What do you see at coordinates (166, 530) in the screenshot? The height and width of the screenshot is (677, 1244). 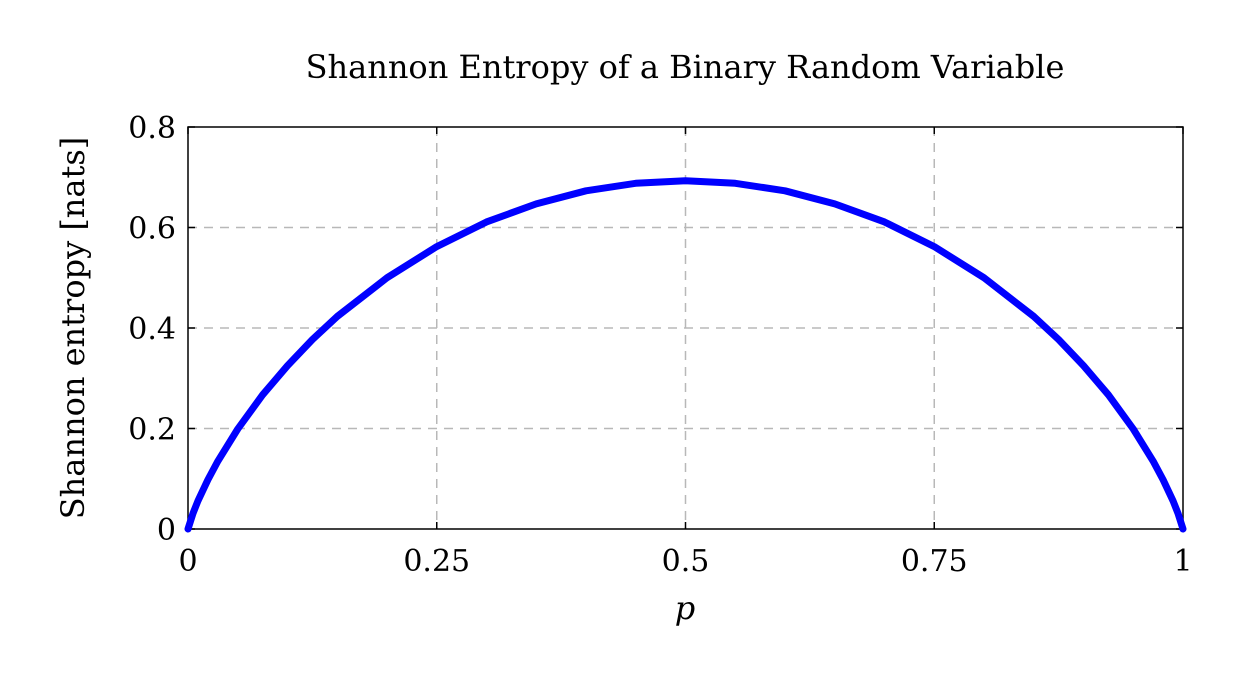 I see `y-tick-label: 0` at bounding box center [166, 530].